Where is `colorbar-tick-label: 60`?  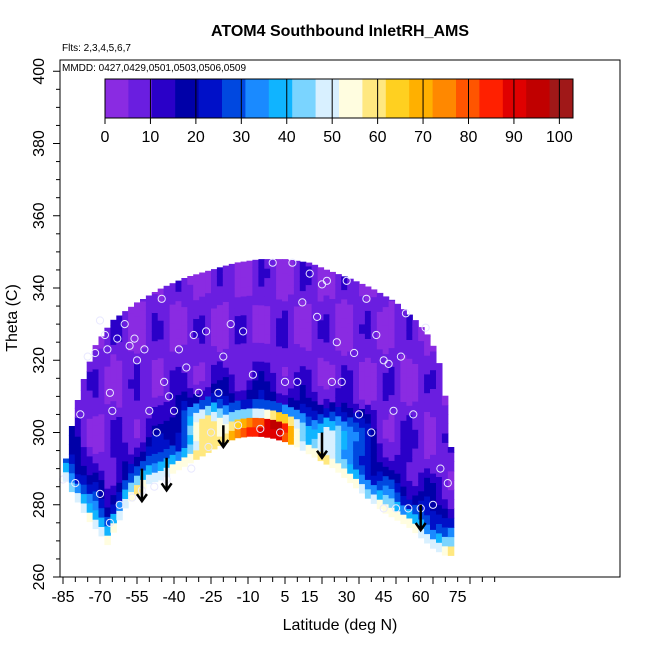 colorbar-tick-label: 60 is located at coordinates (378, 137).